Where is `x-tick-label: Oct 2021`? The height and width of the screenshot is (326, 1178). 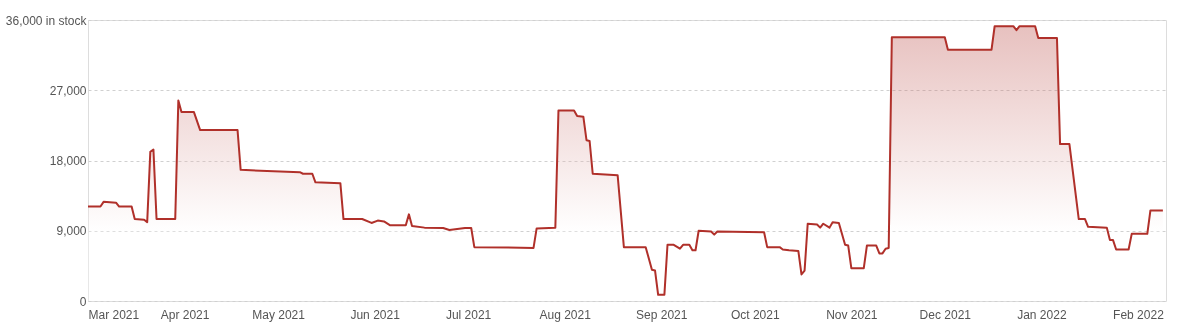
x-tick-label: Oct 2021 is located at coordinates (755, 314).